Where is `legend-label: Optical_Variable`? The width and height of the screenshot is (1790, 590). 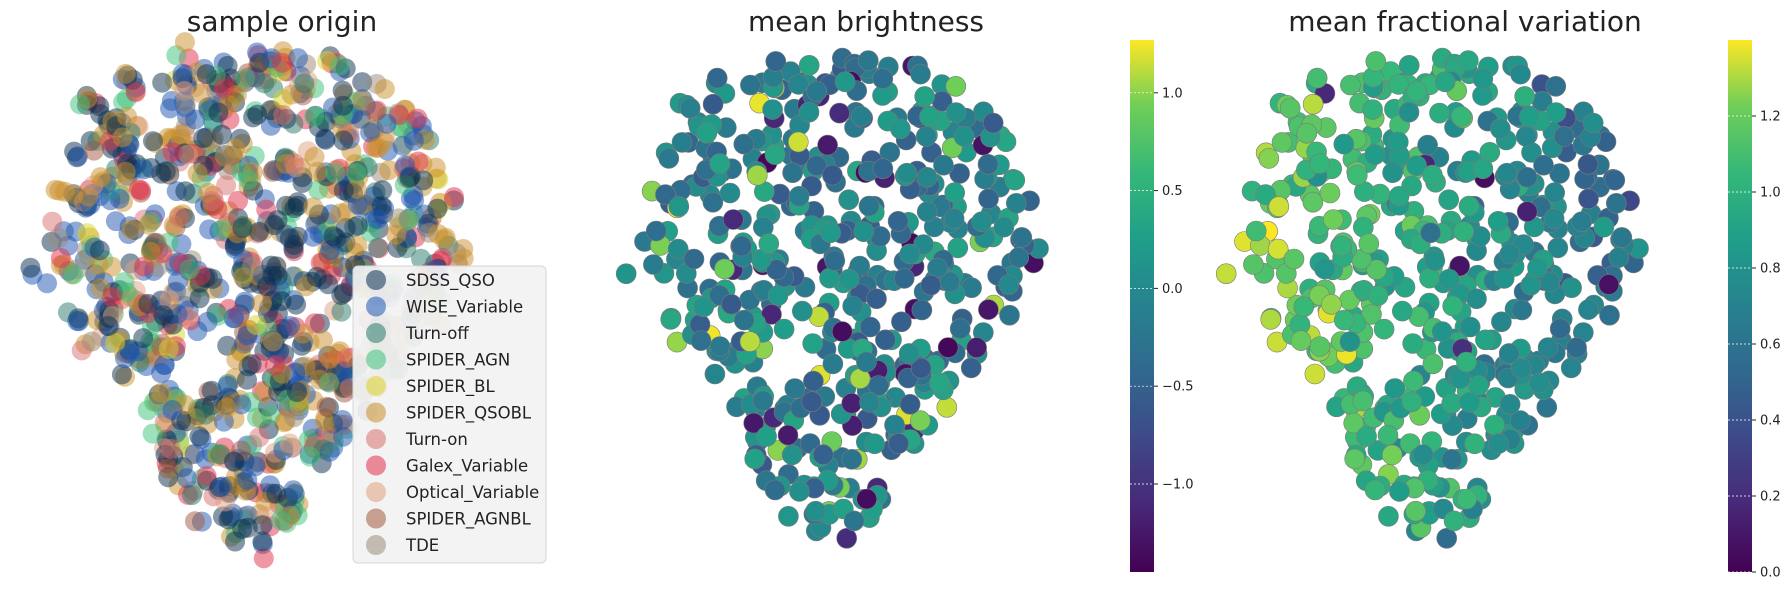
legend-label: Optical_Variable is located at coordinates (472, 493).